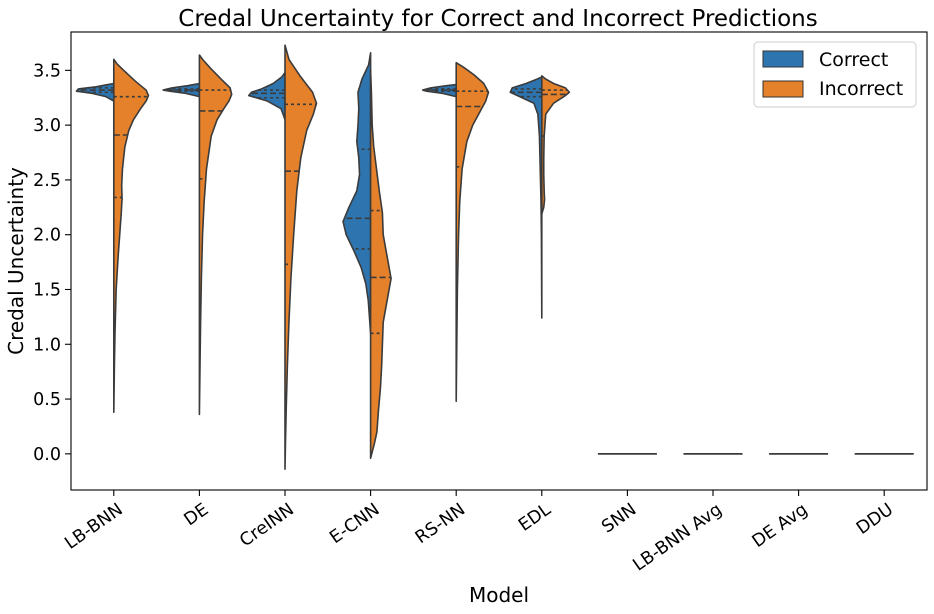 The height and width of the screenshot is (614, 934). I want to click on x-tick-label: LB-BNN, so click(93, 527).